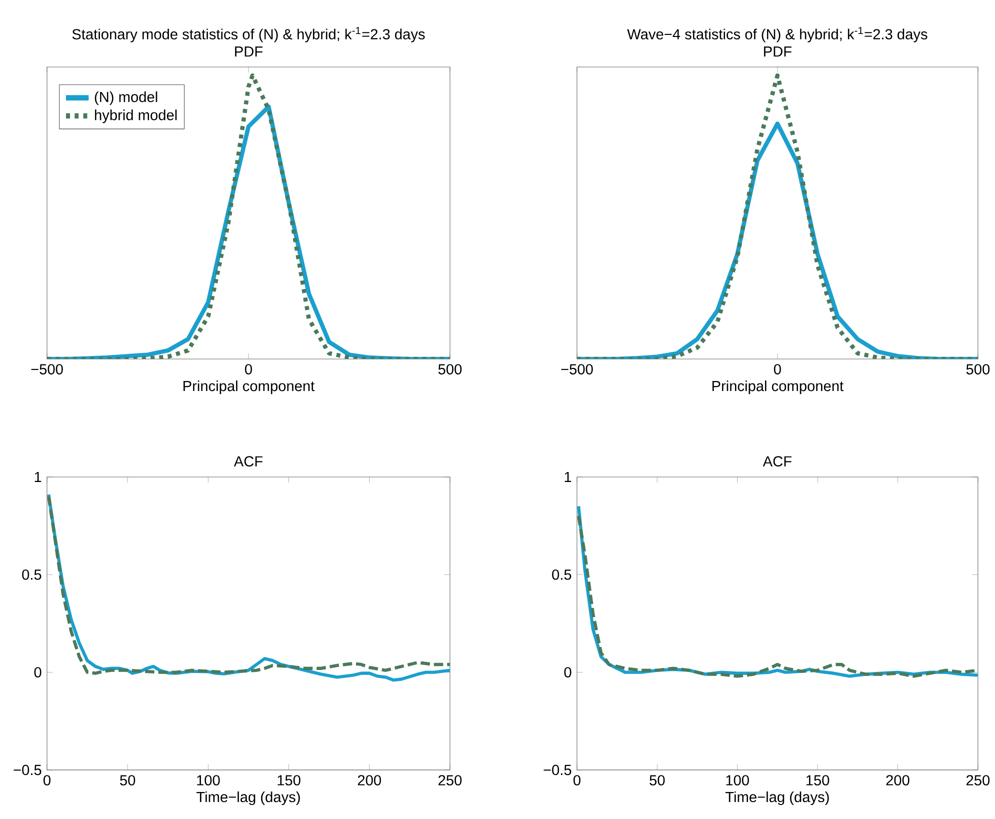  Describe the element at coordinates (248, 34) in the screenshot. I see `chart-title: Stationary mode statistics of (N) & hybrid; k$^{-1}$=2.3 days` at that location.